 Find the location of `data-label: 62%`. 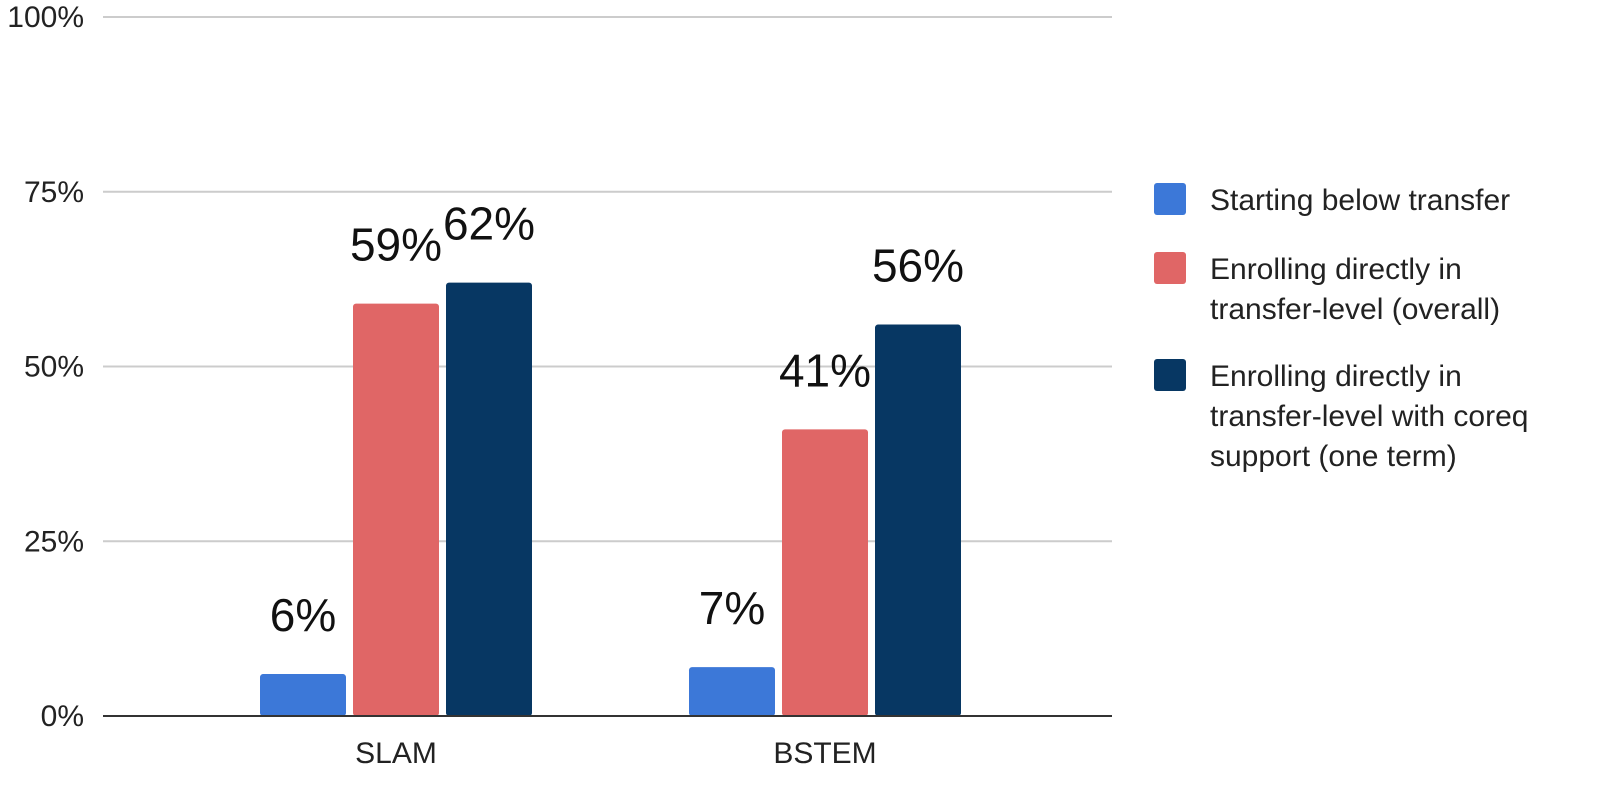

data-label: 62% is located at coordinates (489, 224).